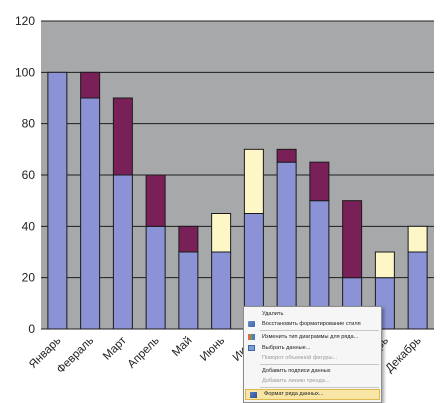 This screenshot has width=448, height=403. What do you see at coordinates (29, 175) in the screenshot?
I see `y-tick-label: 60` at bounding box center [29, 175].